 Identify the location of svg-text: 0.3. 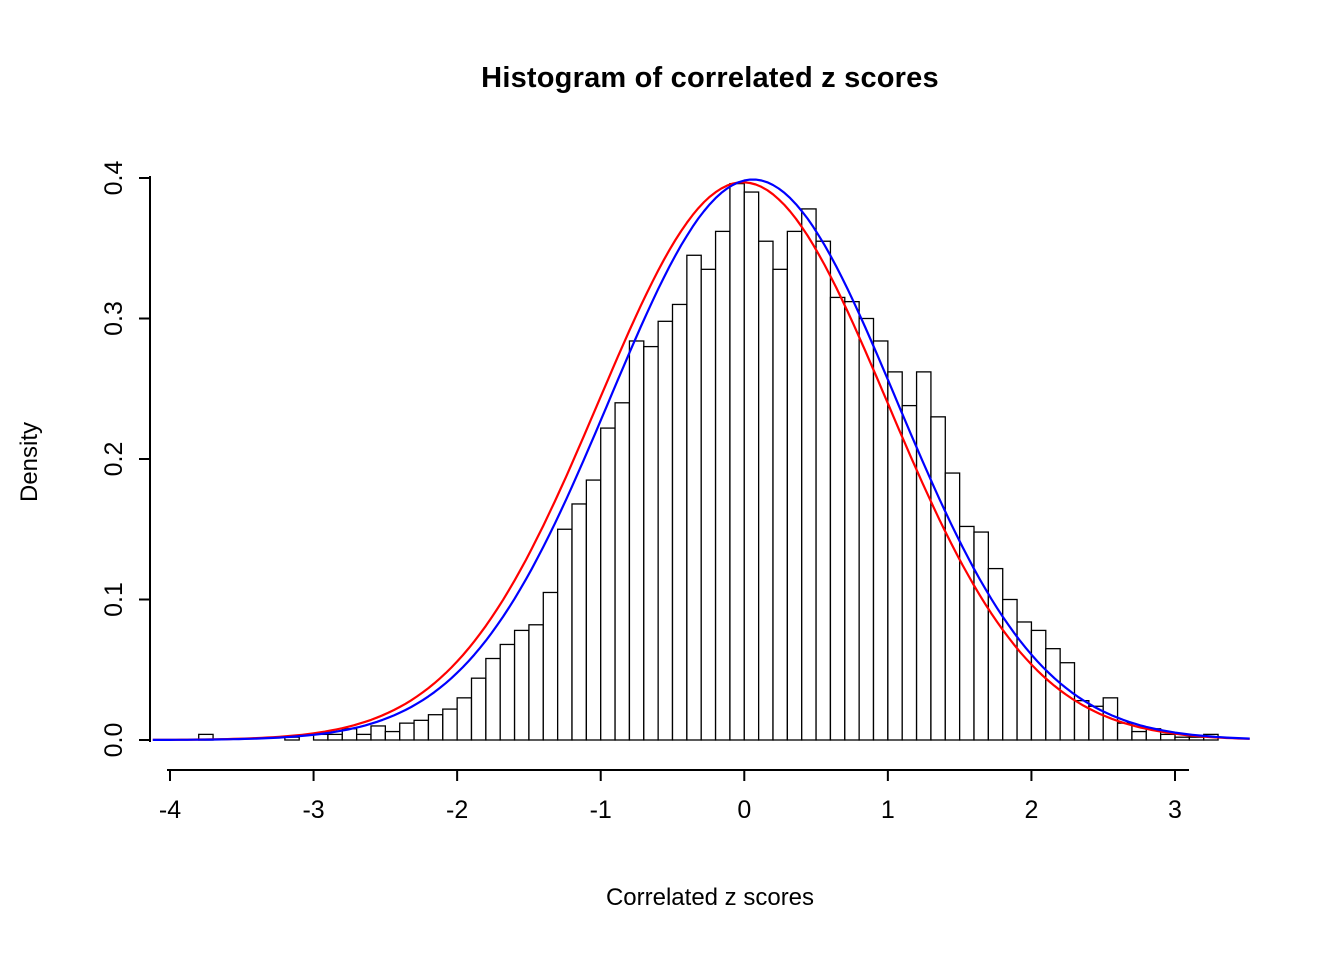
(114, 318).